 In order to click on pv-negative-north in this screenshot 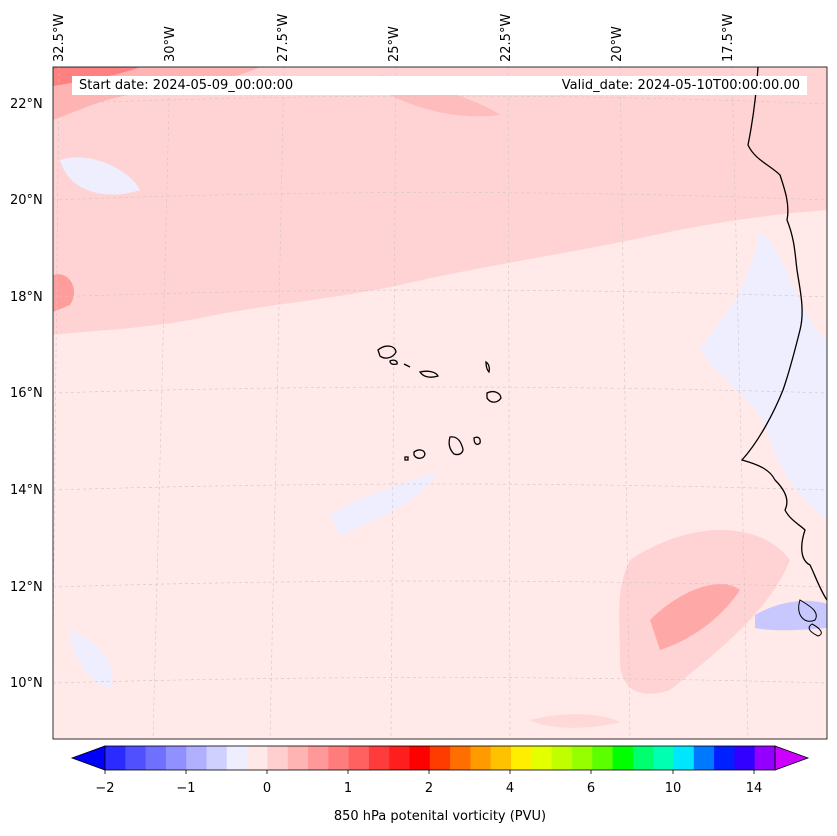, I will do `click(100, 176)`.